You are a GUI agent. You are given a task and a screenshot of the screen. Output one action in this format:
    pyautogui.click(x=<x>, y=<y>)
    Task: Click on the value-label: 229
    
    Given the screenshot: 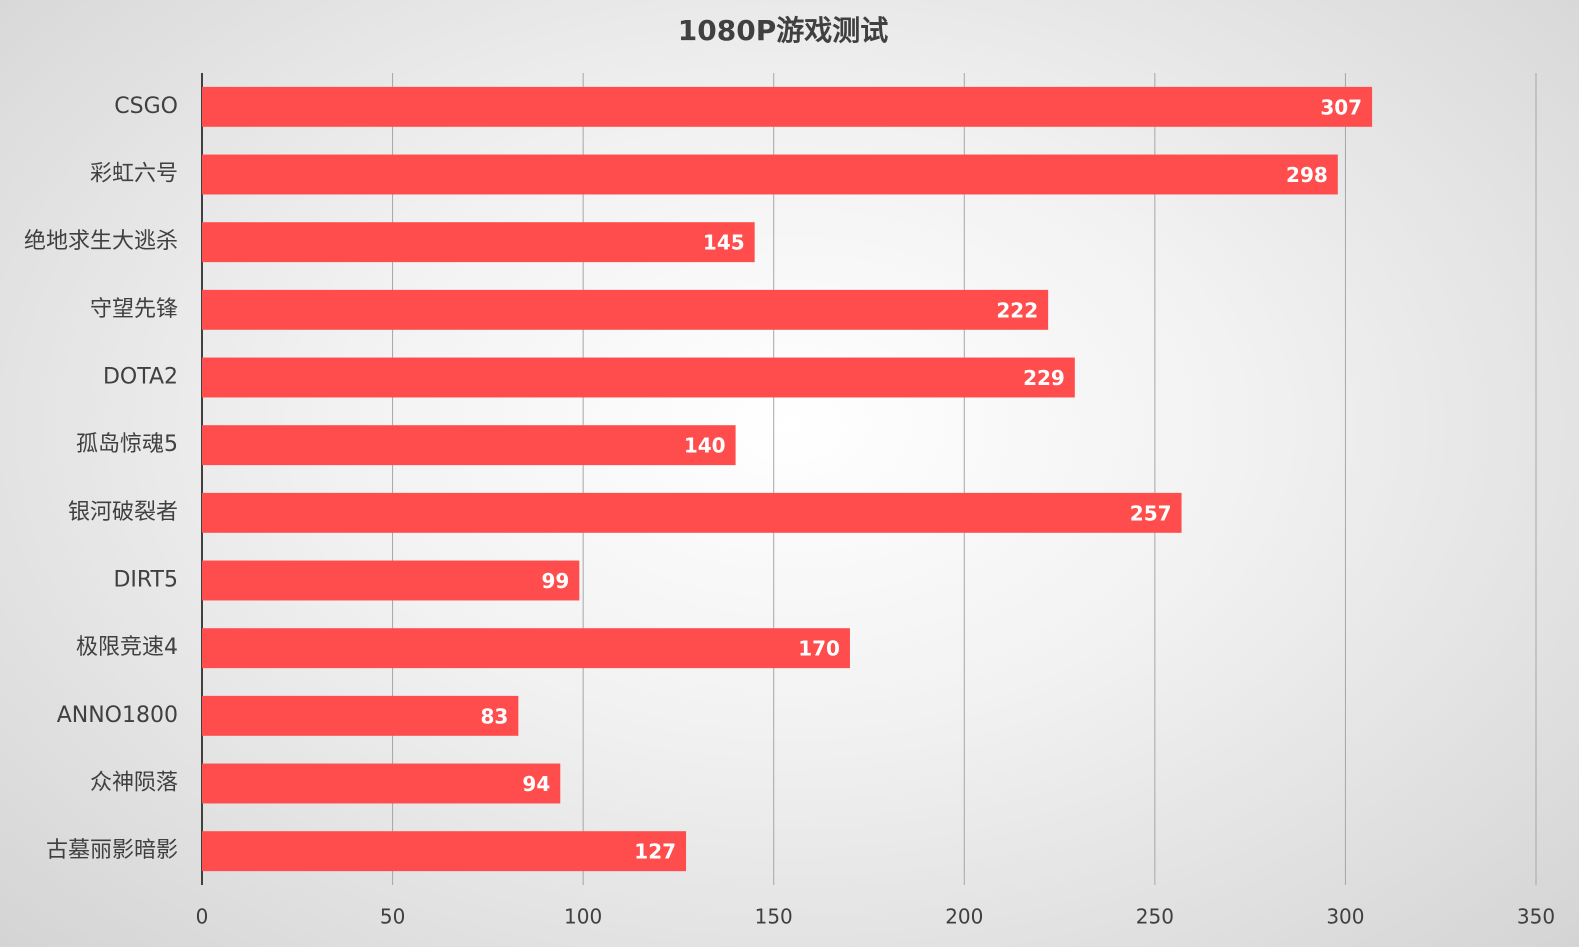 What is the action you would take?
    pyautogui.click(x=1044, y=378)
    